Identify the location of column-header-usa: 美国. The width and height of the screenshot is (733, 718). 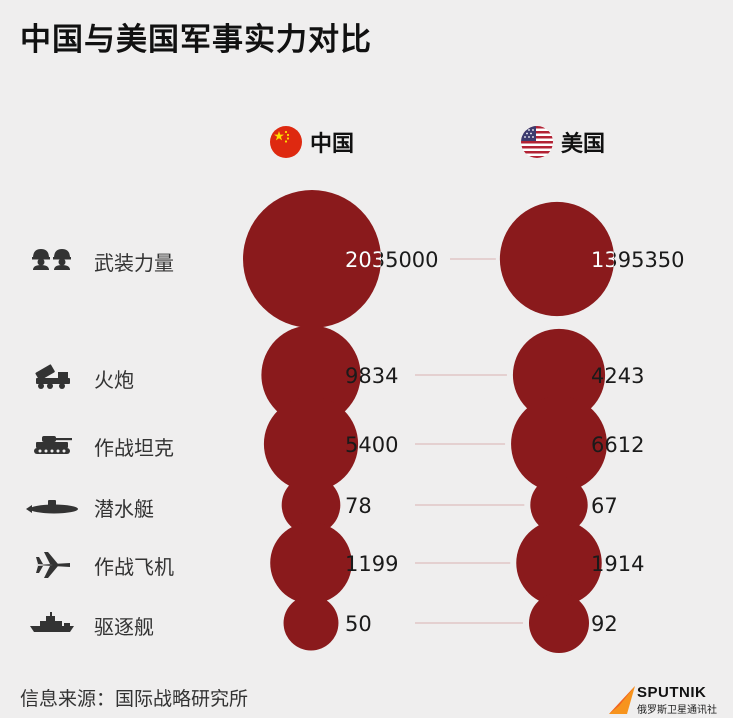
(563, 142).